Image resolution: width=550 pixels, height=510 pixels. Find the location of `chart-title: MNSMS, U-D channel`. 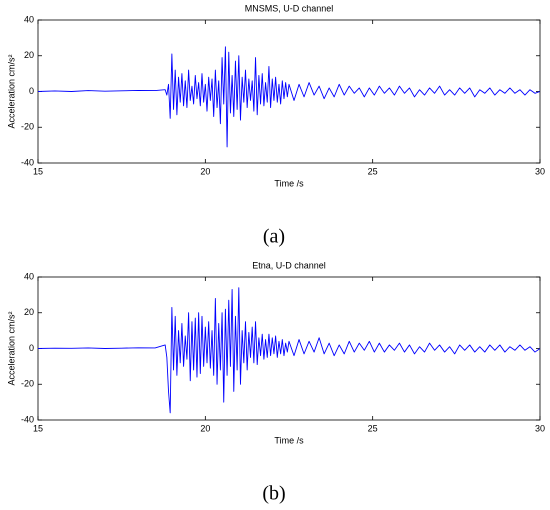

chart-title: MNSMS, U-D channel is located at coordinates (289, 8).